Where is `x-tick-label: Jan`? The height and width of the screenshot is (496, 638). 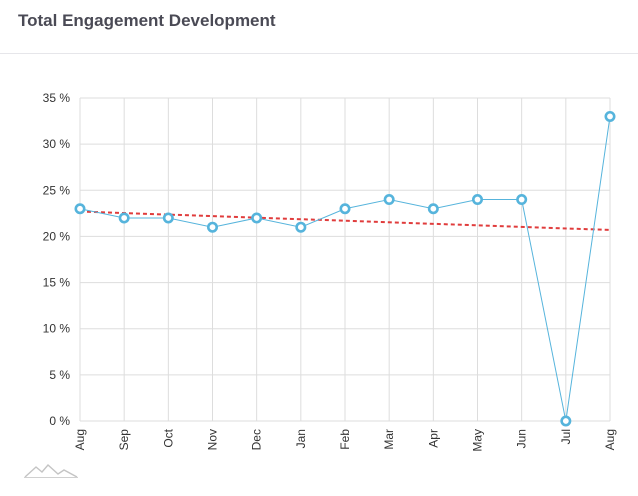 x-tick-label: Jan is located at coordinates (301, 438).